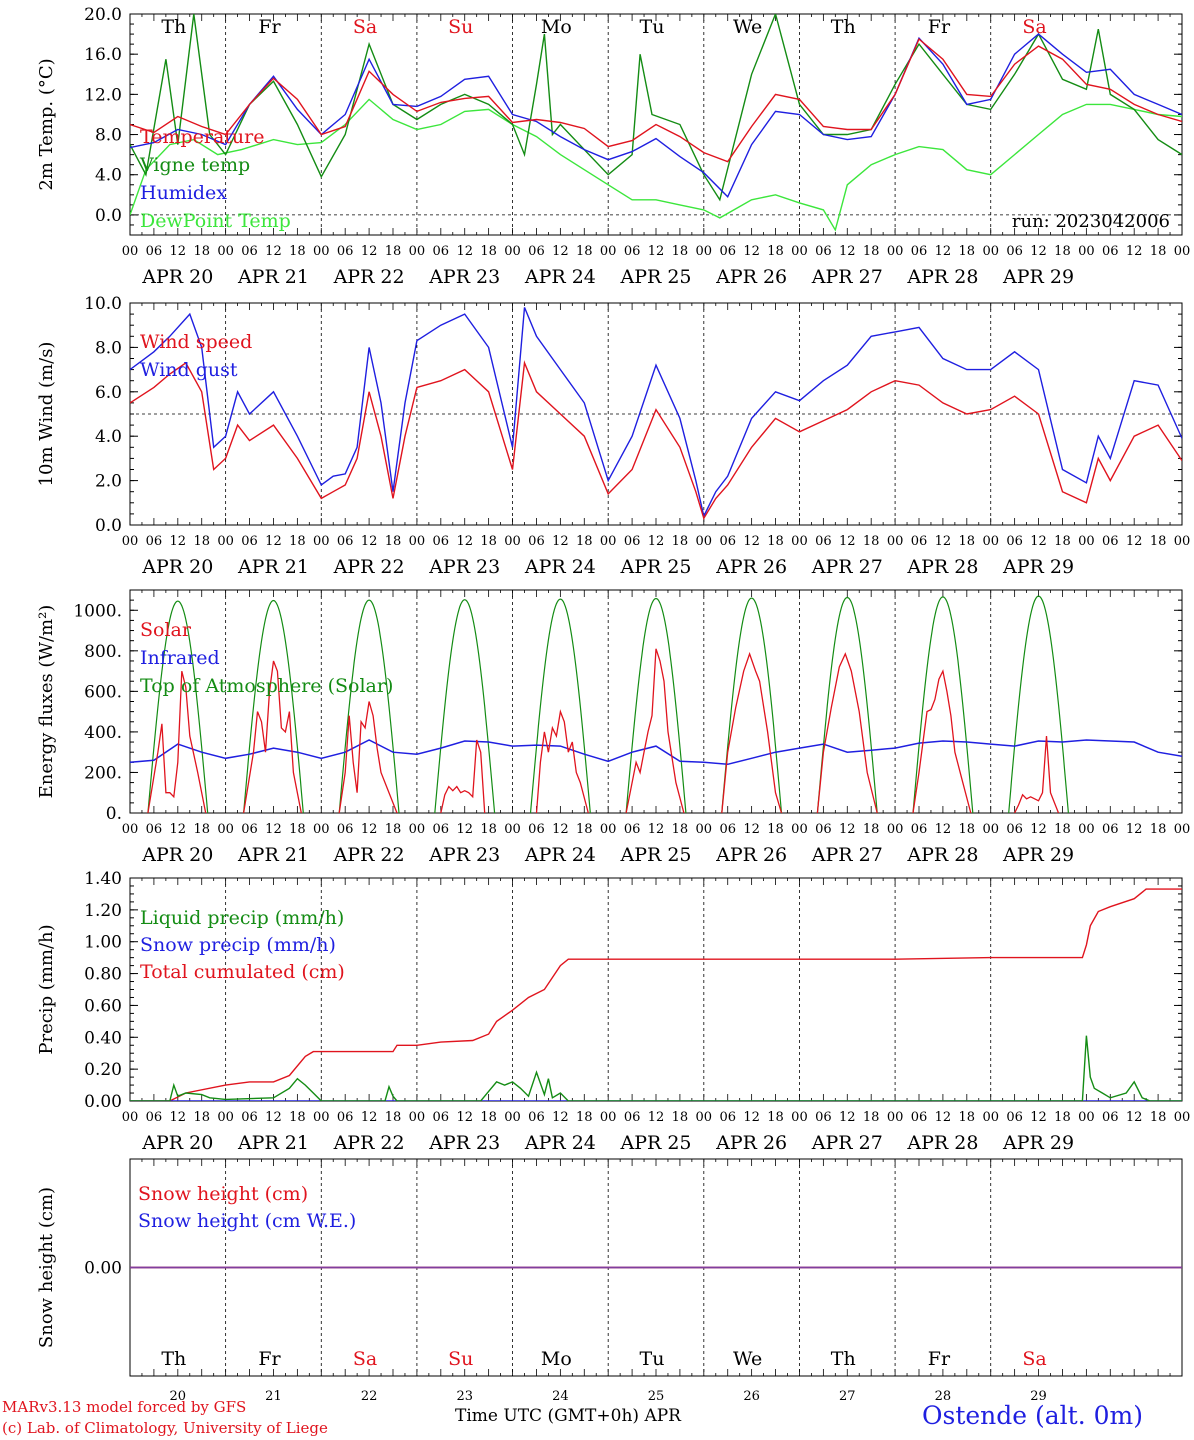 The height and width of the screenshot is (1440, 1194). What do you see at coordinates (847, 1143) in the screenshot?
I see `date-label: APR 27` at bounding box center [847, 1143].